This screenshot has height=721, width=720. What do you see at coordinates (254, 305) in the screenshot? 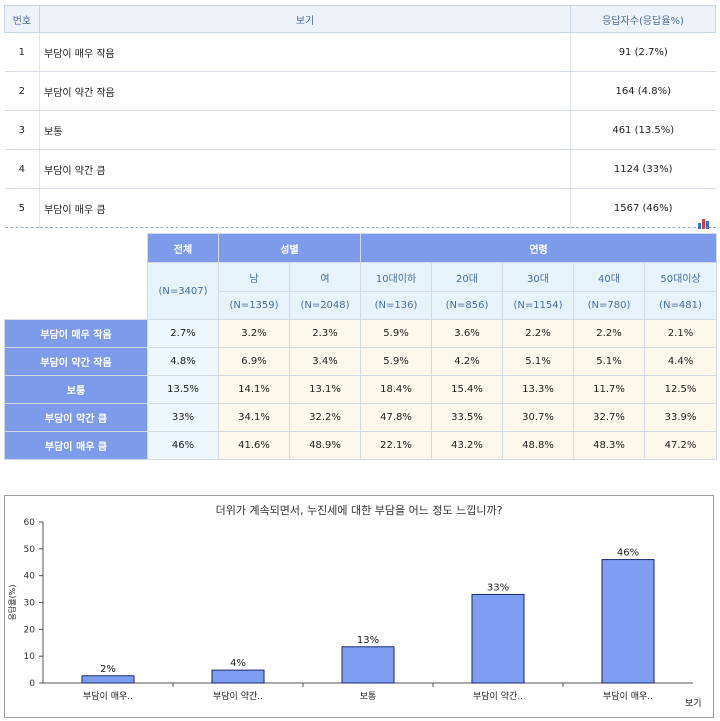
I see `column-n: (N=1359)` at bounding box center [254, 305].